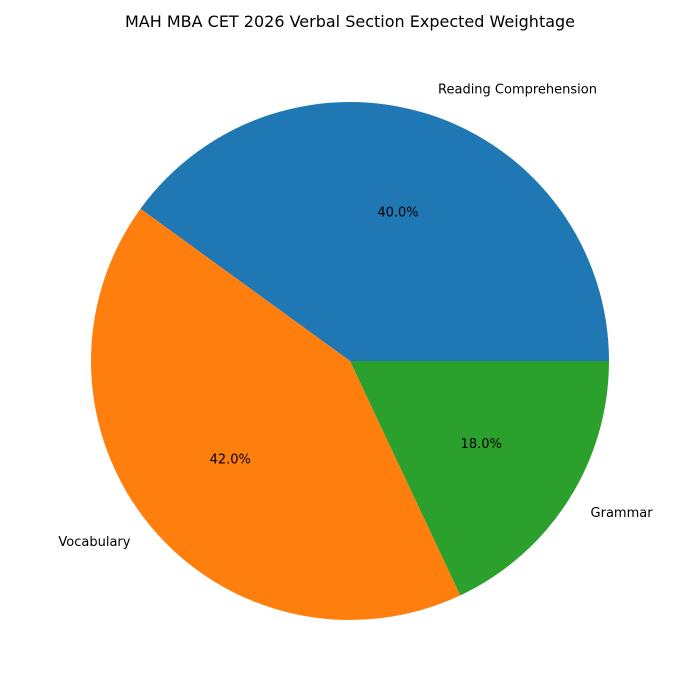  What do you see at coordinates (397, 213) in the screenshot?
I see `slice-percent-reading-comprehension: 40.0%` at bounding box center [397, 213].